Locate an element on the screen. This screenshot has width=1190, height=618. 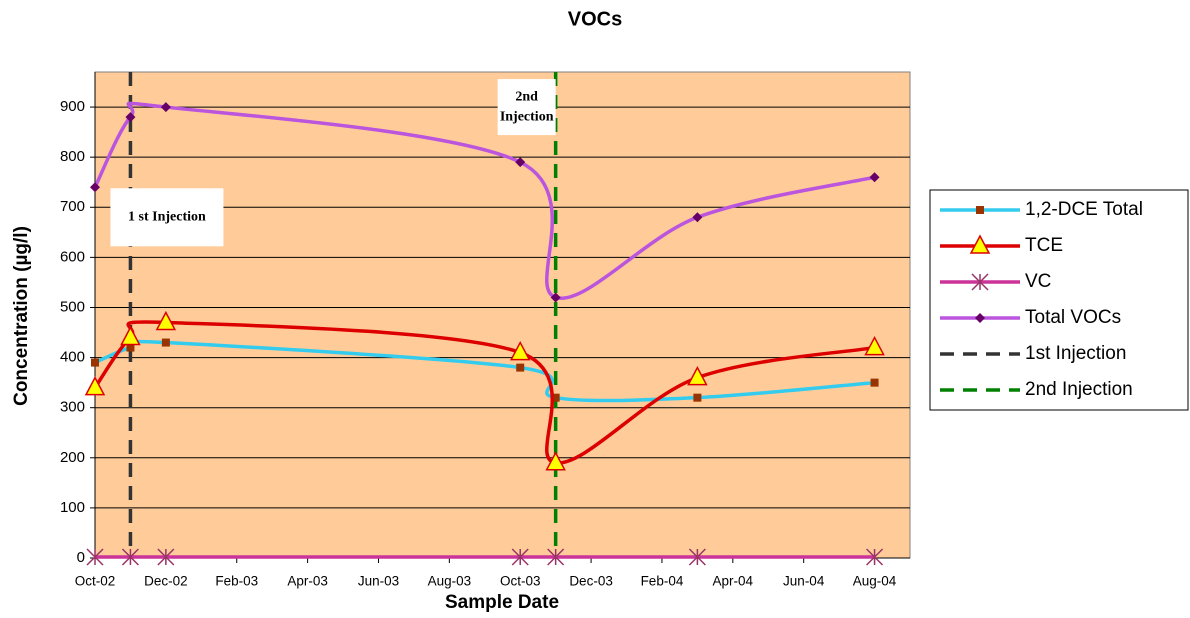
x-tick-label: Jun-04 is located at coordinates (804, 581).